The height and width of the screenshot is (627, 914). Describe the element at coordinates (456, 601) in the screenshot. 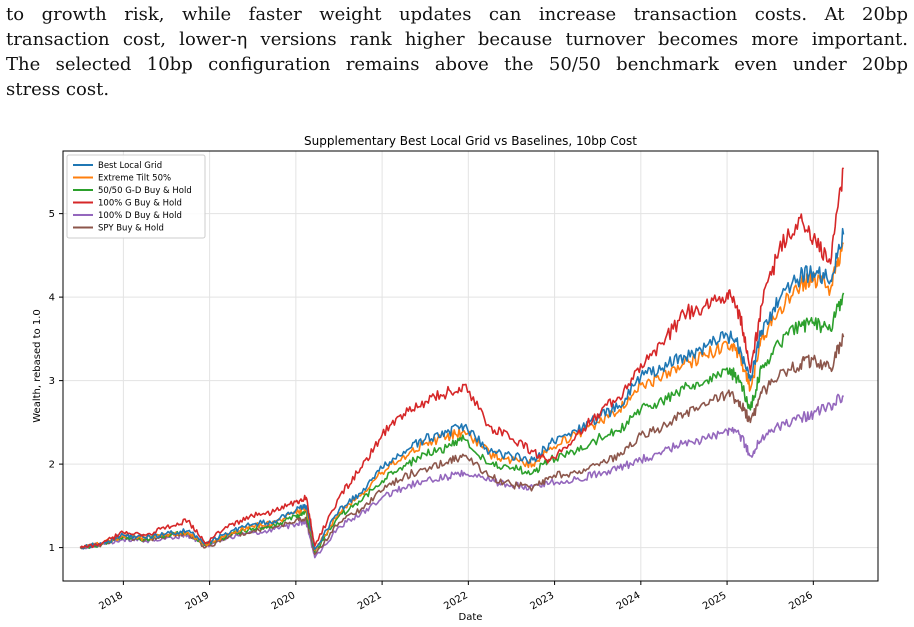

I see `x-tick-label: 2022` at that location.